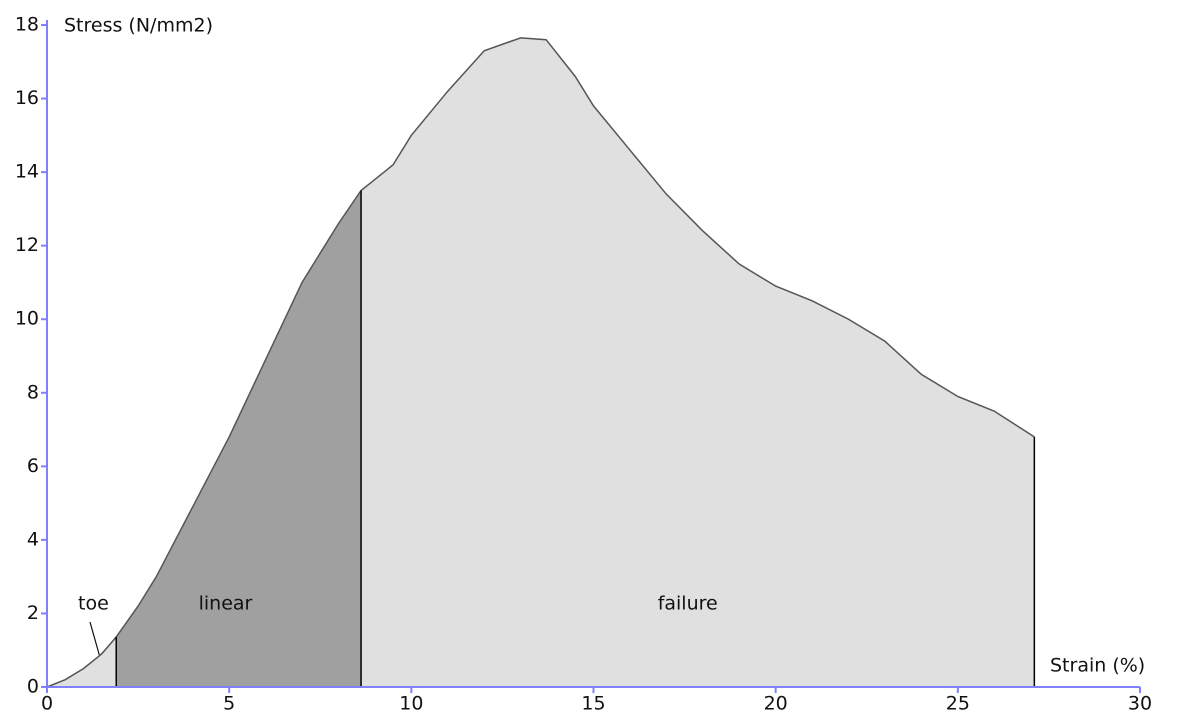 This screenshot has height=719, width=1178. What do you see at coordinates (776, 704) in the screenshot?
I see `x-tick-label: 20` at bounding box center [776, 704].